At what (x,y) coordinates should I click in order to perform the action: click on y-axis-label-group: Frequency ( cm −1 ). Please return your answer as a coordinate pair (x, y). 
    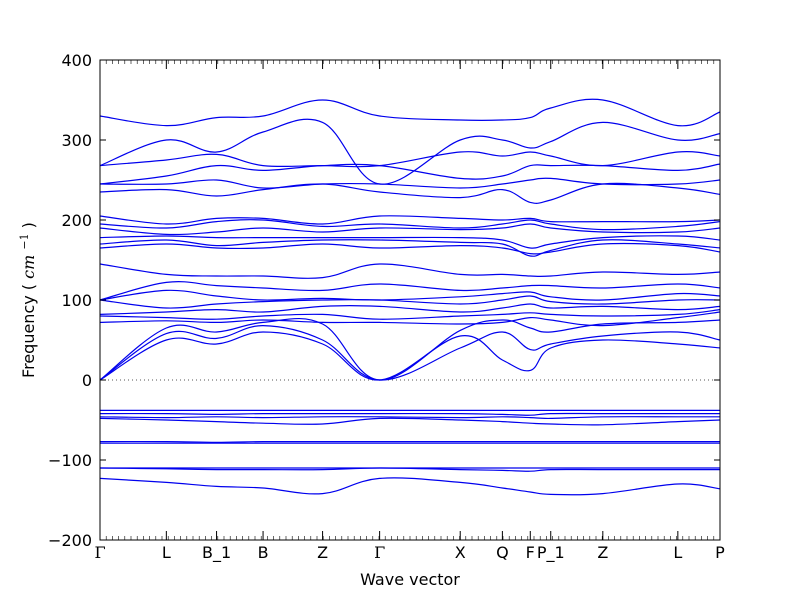
    Looking at the image, I should click on (25, 300).